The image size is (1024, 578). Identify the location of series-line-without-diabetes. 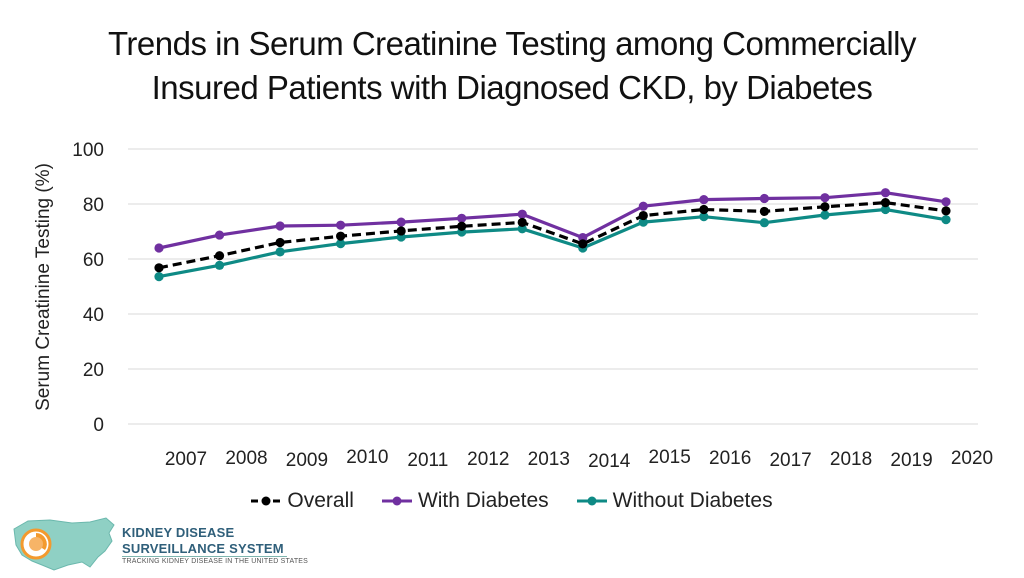
(552, 243).